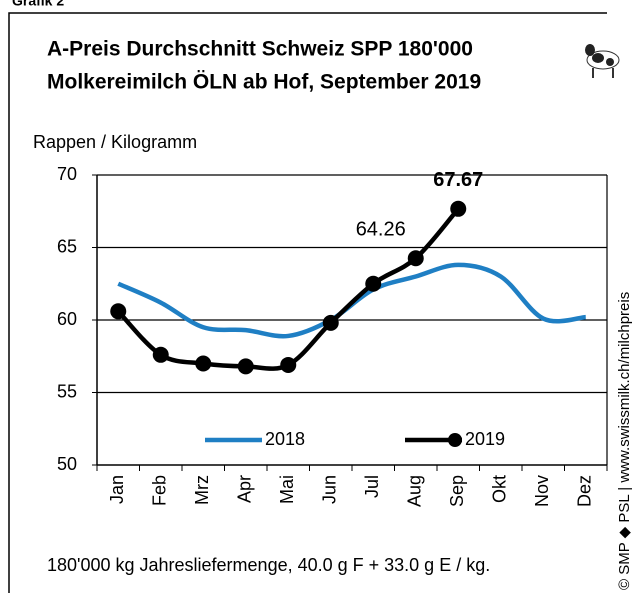  What do you see at coordinates (67, 391) in the screenshot?
I see `y-tick-label: 55` at bounding box center [67, 391].